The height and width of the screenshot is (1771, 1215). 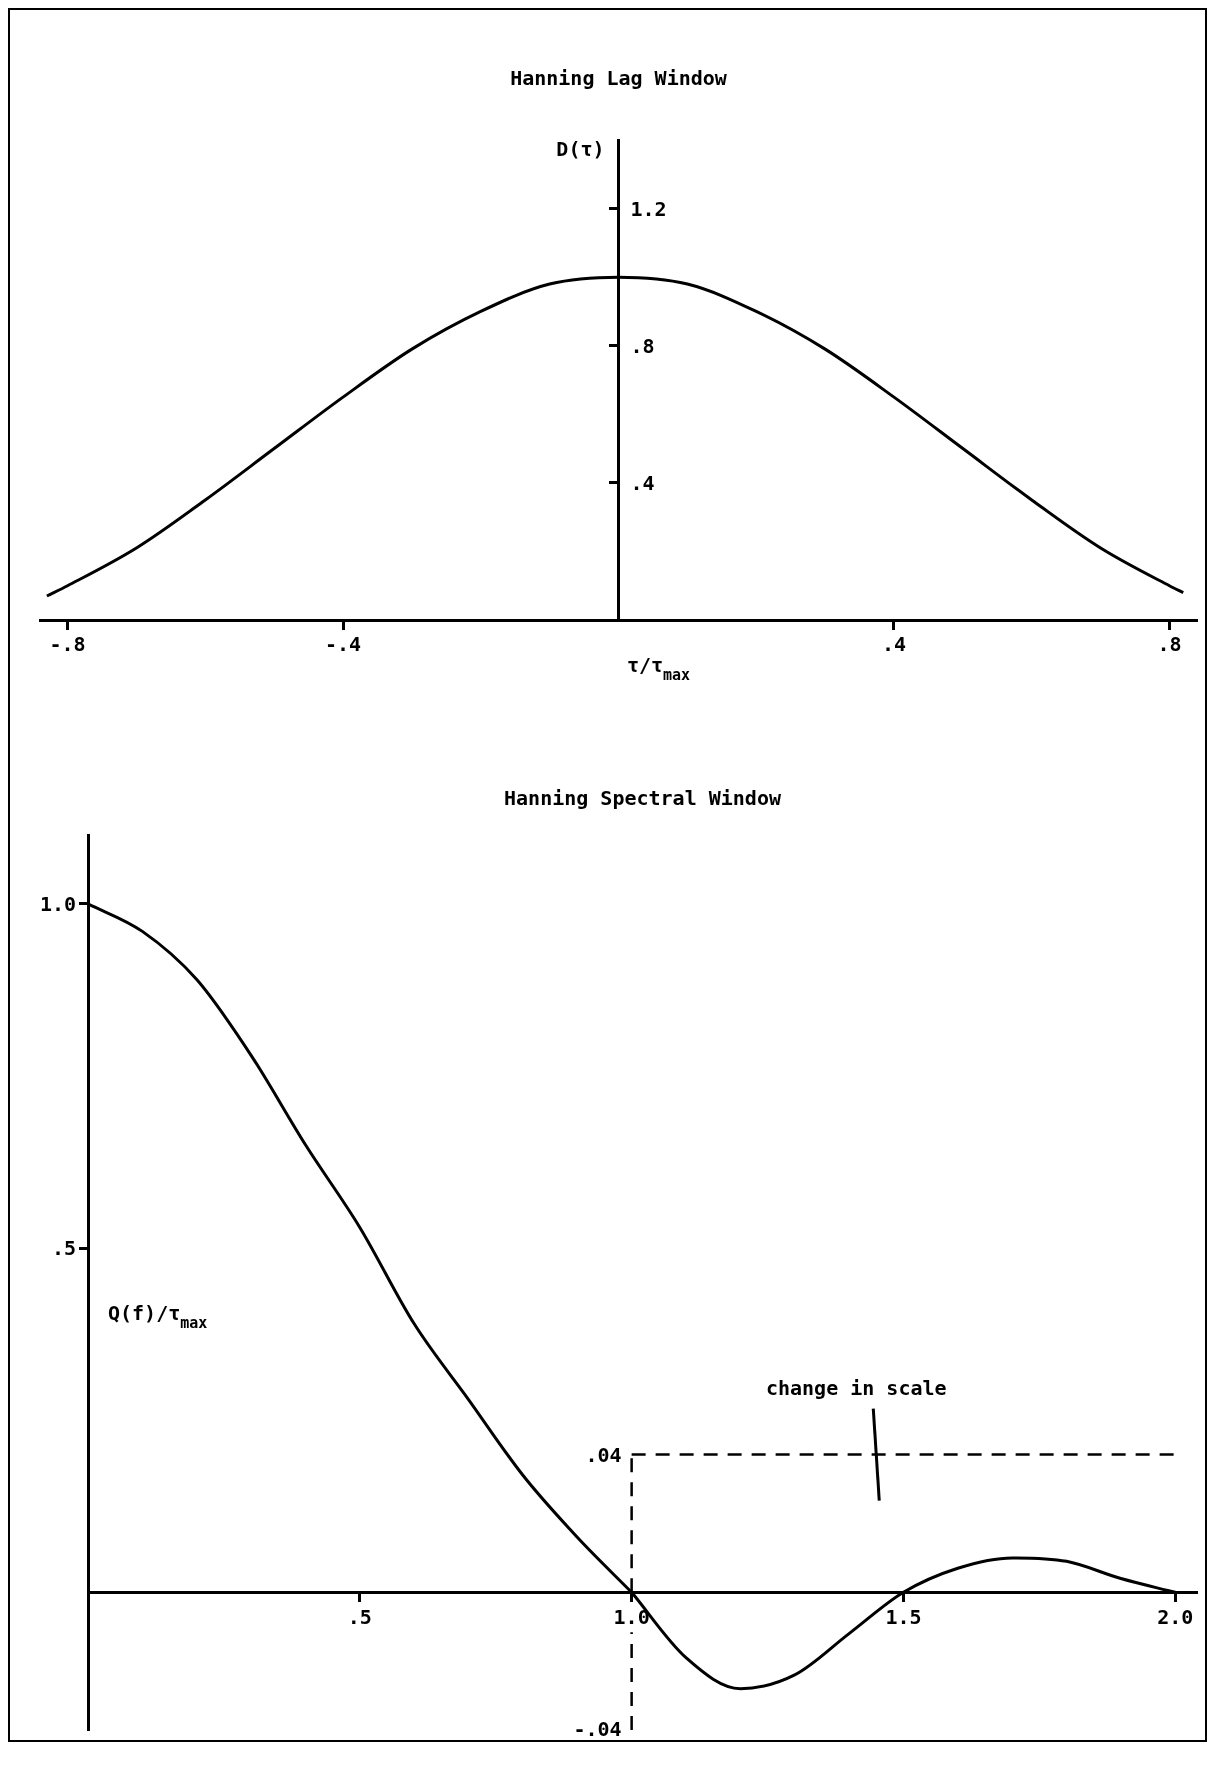 I want to click on x-tick-label: .4, so click(x=894, y=644).